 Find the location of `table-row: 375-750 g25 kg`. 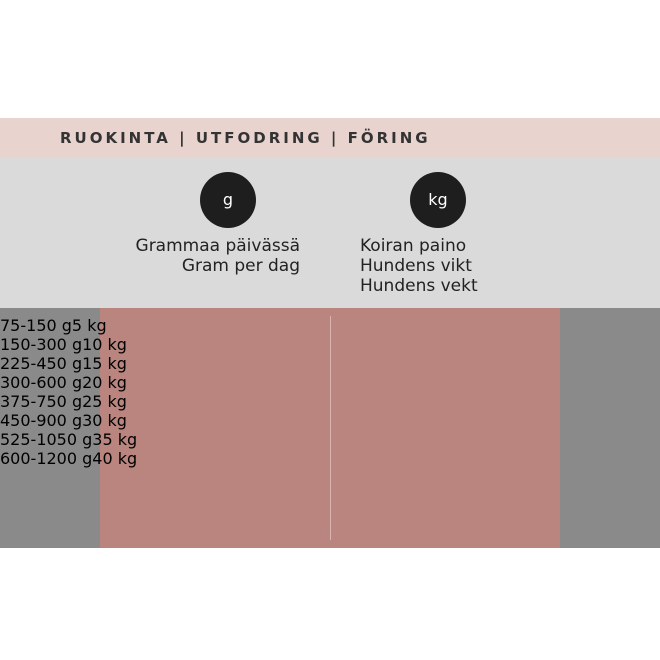

table-row: 375-750 g25 kg is located at coordinates (330, 401).